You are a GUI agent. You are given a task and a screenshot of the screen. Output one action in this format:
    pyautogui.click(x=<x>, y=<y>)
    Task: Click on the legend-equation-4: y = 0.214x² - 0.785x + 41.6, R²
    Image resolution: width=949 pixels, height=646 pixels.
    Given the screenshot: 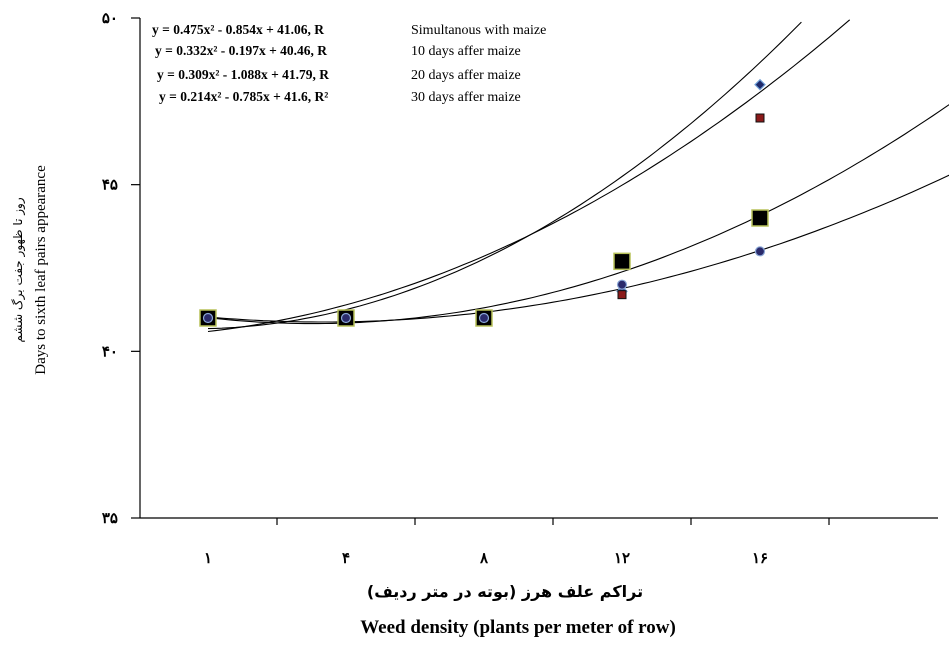 What is the action you would take?
    pyautogui.click(x=243, y=96)
    